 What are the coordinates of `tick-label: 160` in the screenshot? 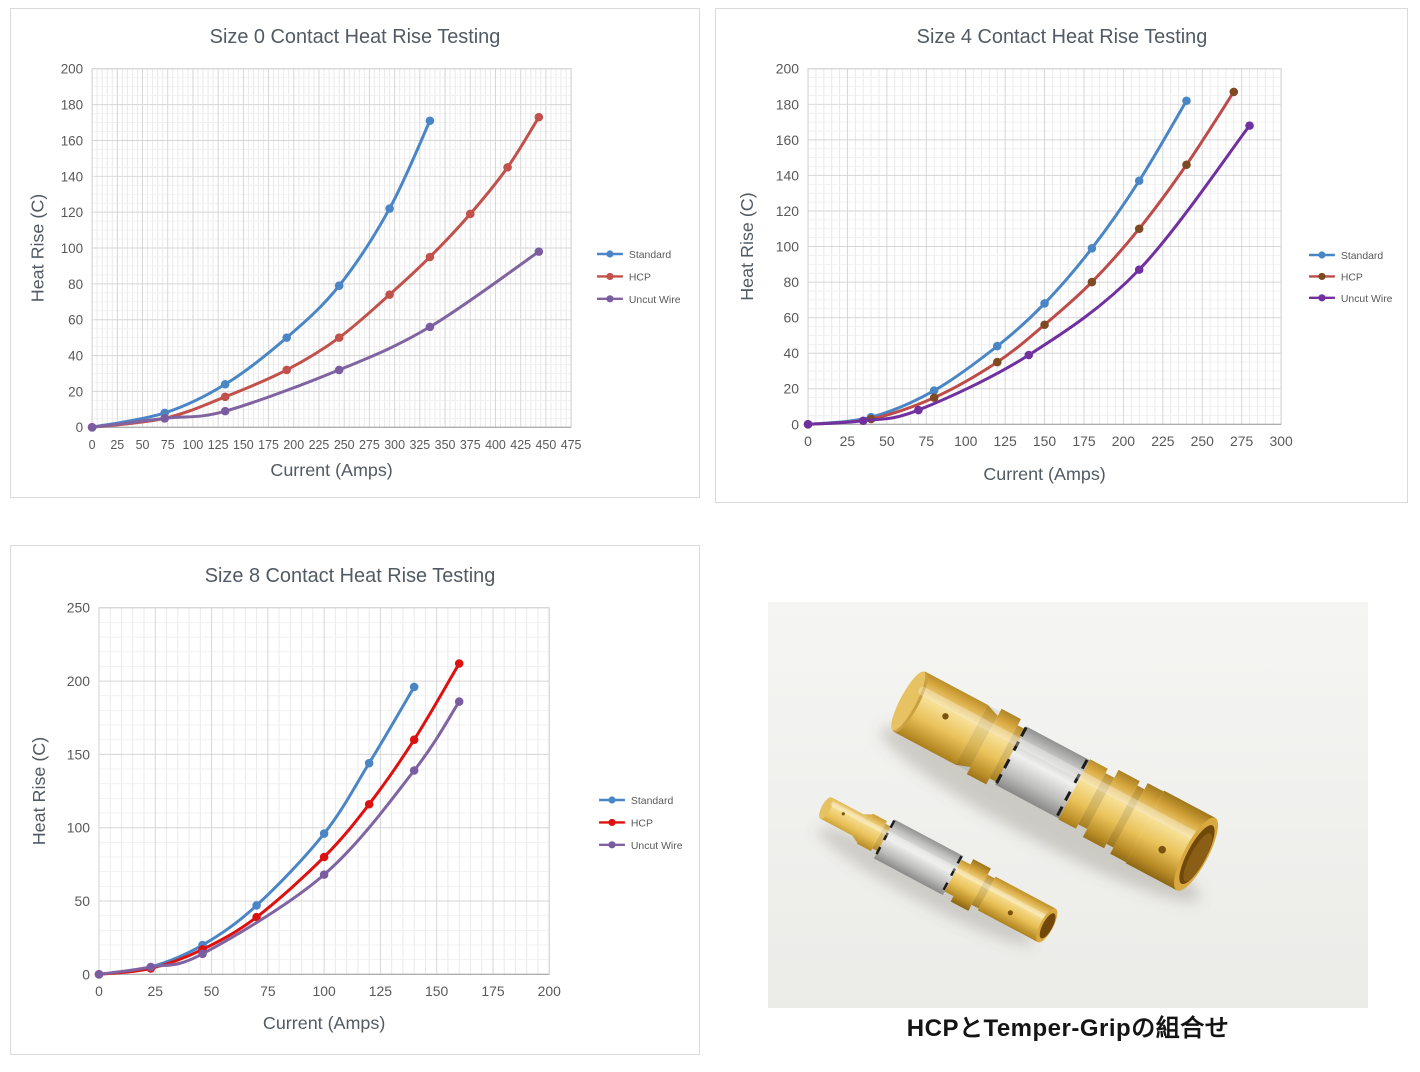 It's located at (788, 140).